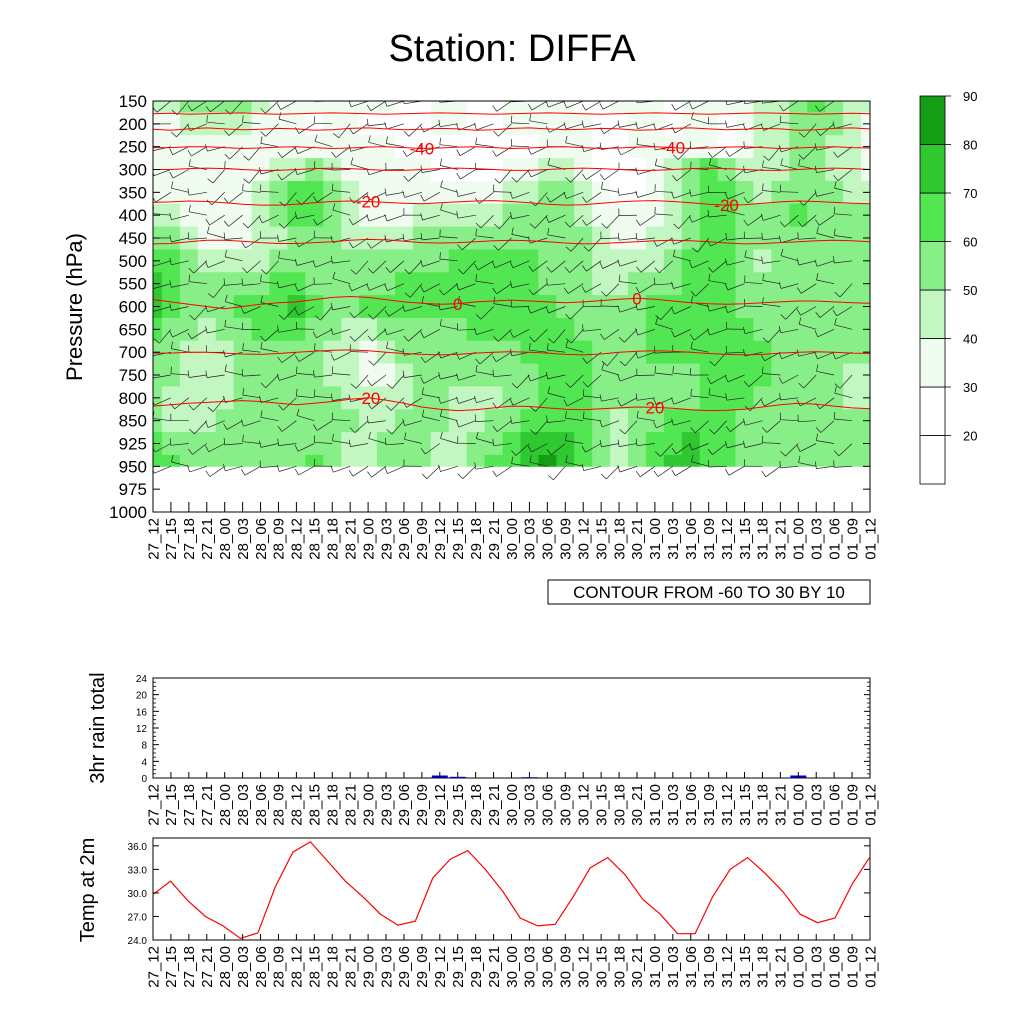 The image size is (1024, 1024). What do you see at coordinates (243, 967) in the screenshot?
I see `time-tick-label: 28_03` at bounding box center [243, 967].